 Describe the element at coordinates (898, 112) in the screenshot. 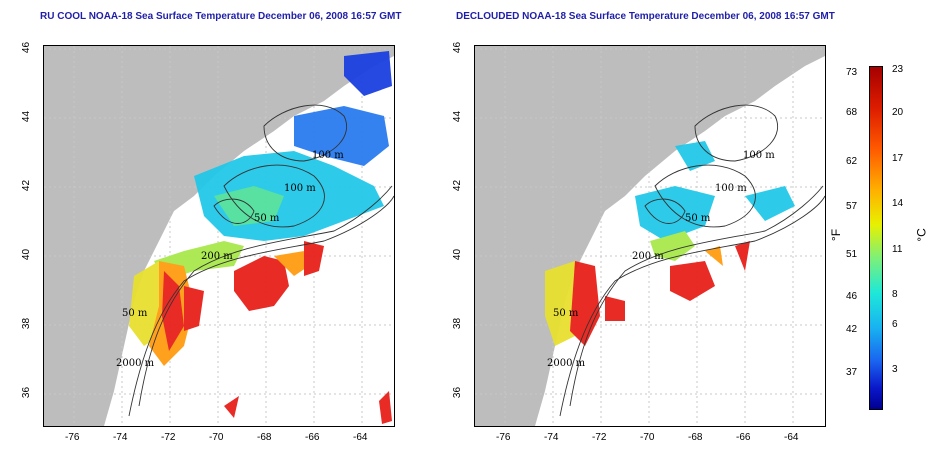

I see `celsius-tick: 20` at that location.